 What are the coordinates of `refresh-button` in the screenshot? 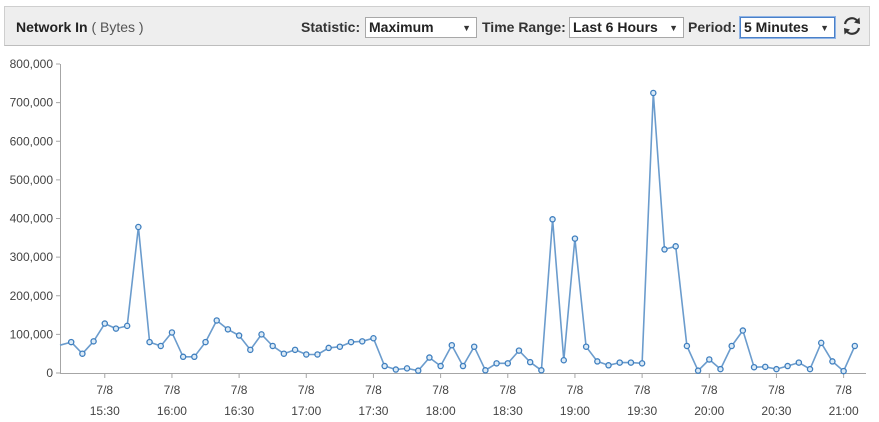 It's located at (852, 26).